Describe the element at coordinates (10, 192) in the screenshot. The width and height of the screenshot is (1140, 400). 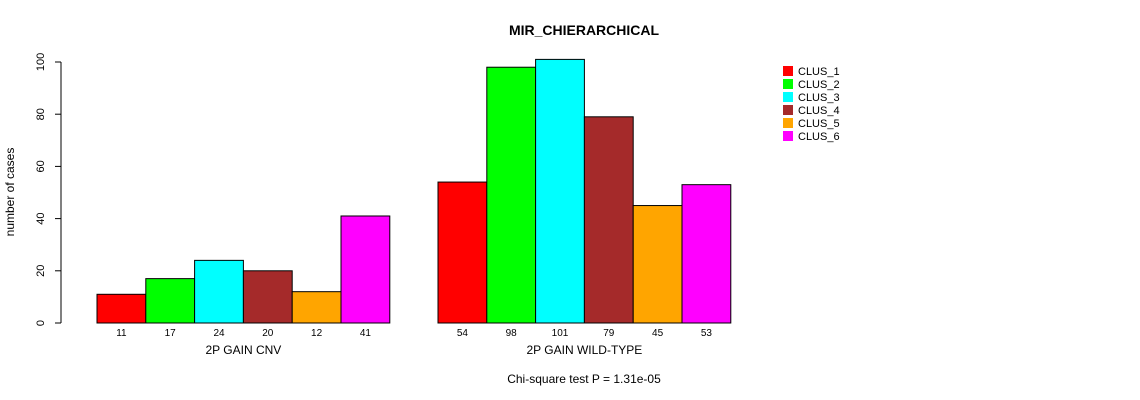
I see `y-axis-label: number of cases` at that location.